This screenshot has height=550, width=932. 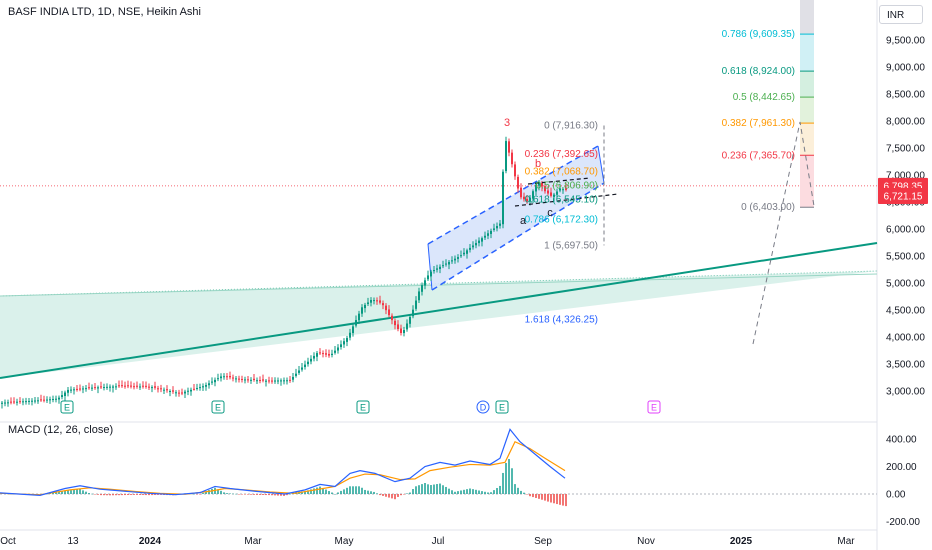 I want to click on fib-extension-label: 0.5 (8,442.65), so click(x=764, y=97).